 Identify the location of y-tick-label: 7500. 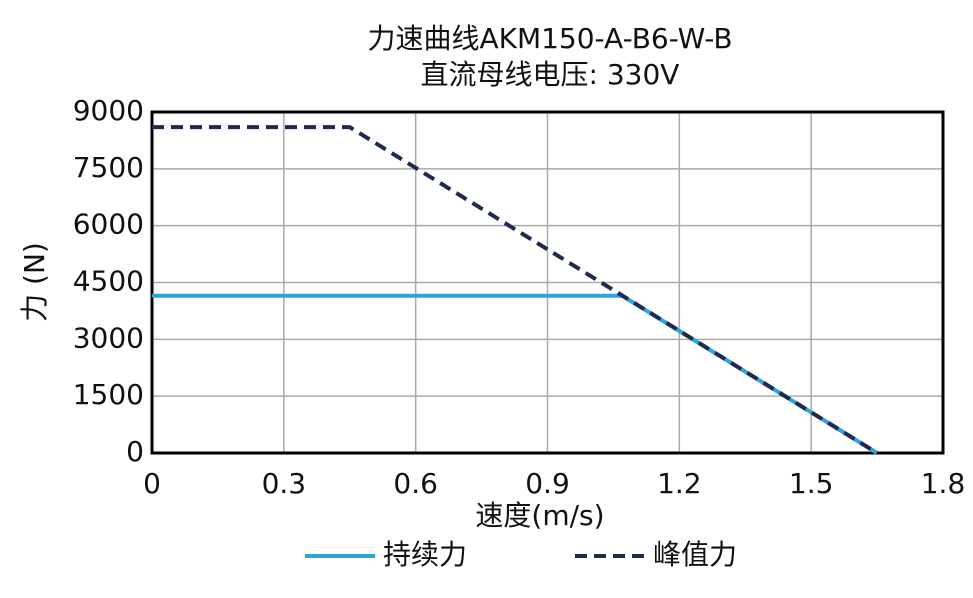
(108, 167).